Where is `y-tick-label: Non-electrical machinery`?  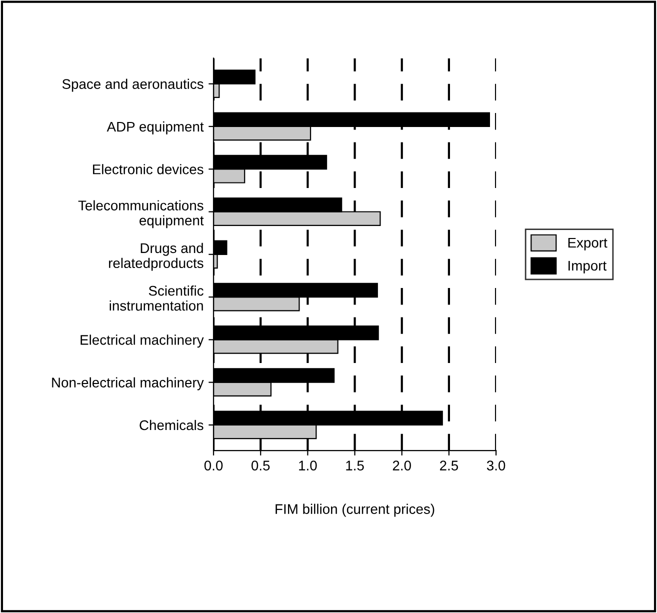 y-tick-label: Non-electrical machinery is located at coordinates (128, 383).